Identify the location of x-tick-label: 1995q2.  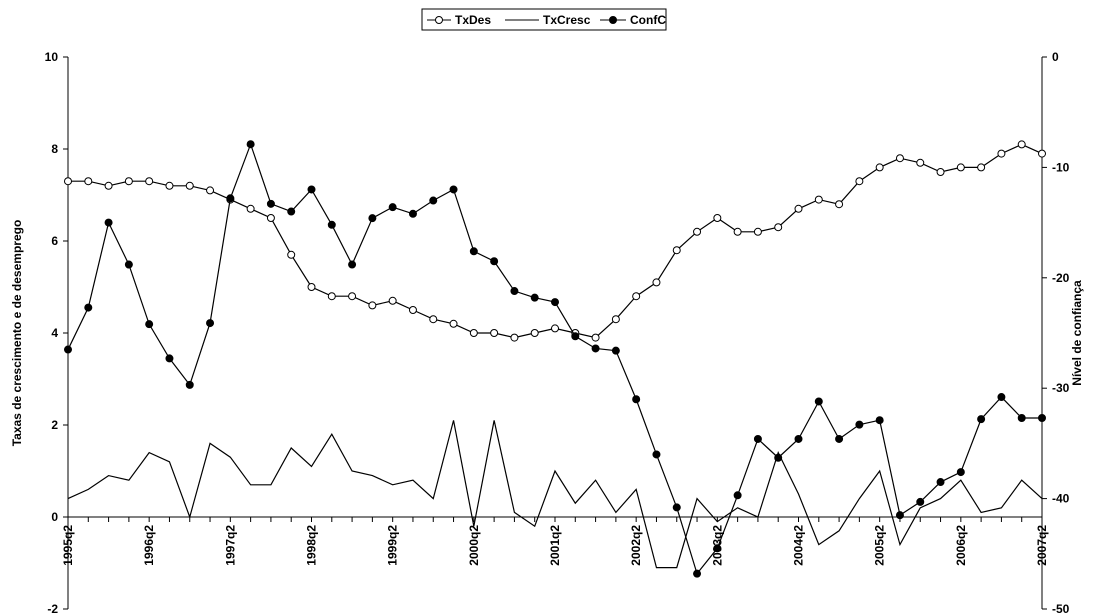
(68, 545).